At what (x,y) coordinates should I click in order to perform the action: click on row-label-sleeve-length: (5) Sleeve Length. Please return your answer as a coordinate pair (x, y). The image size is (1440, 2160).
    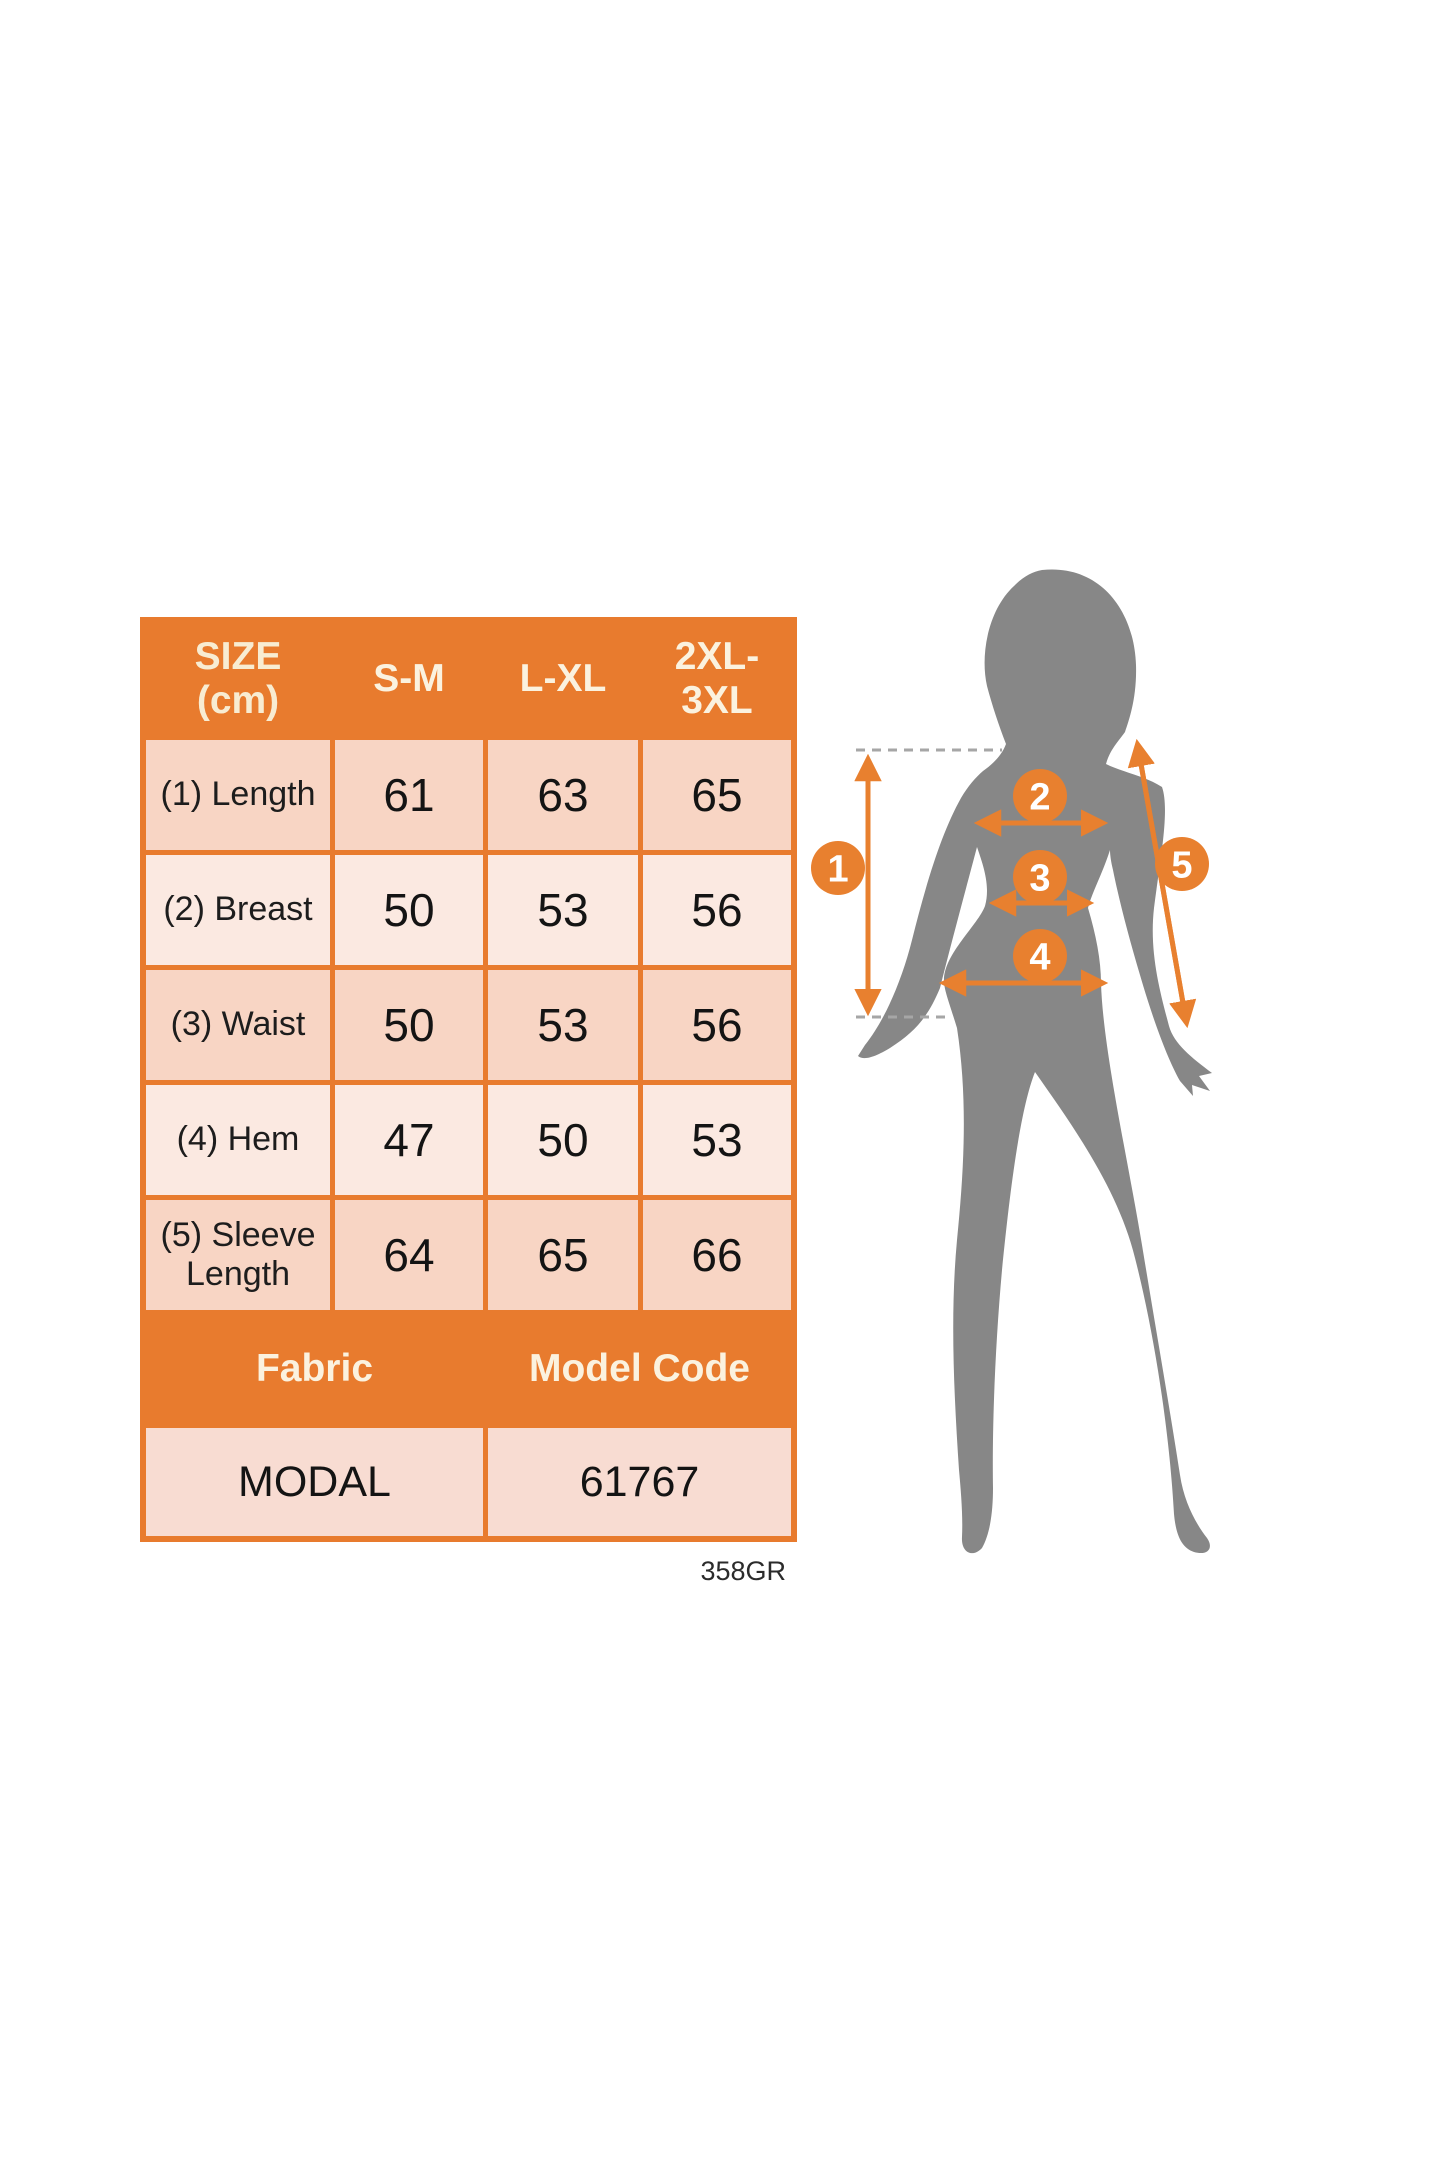
    Looking at the image, I should click on (238, 1255).